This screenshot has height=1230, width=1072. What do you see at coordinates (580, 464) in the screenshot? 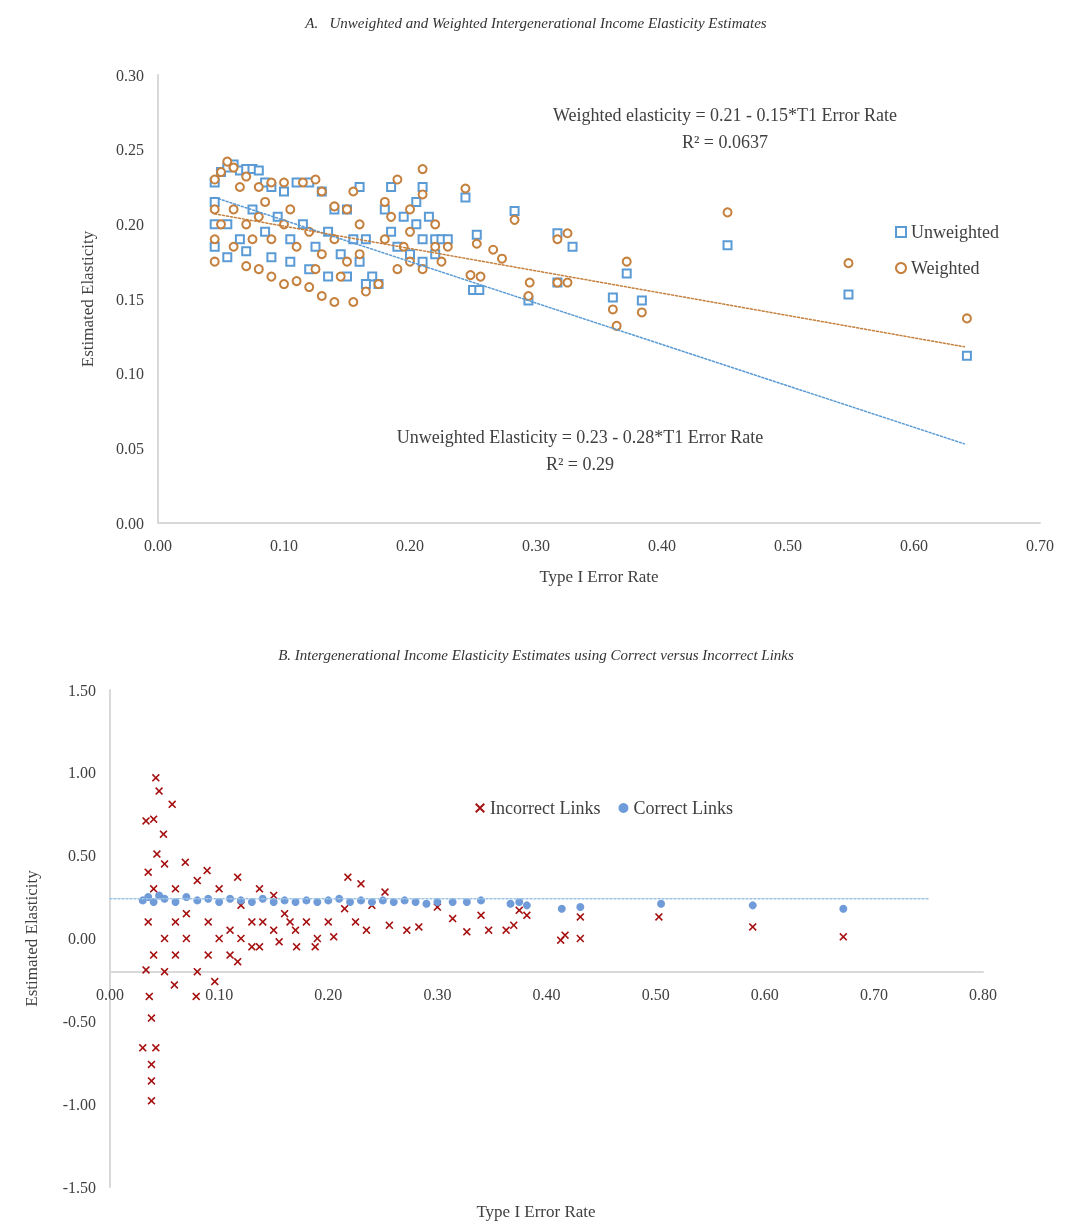
I see `annotation: R² = 0.29` at bounding box center [580, 464].